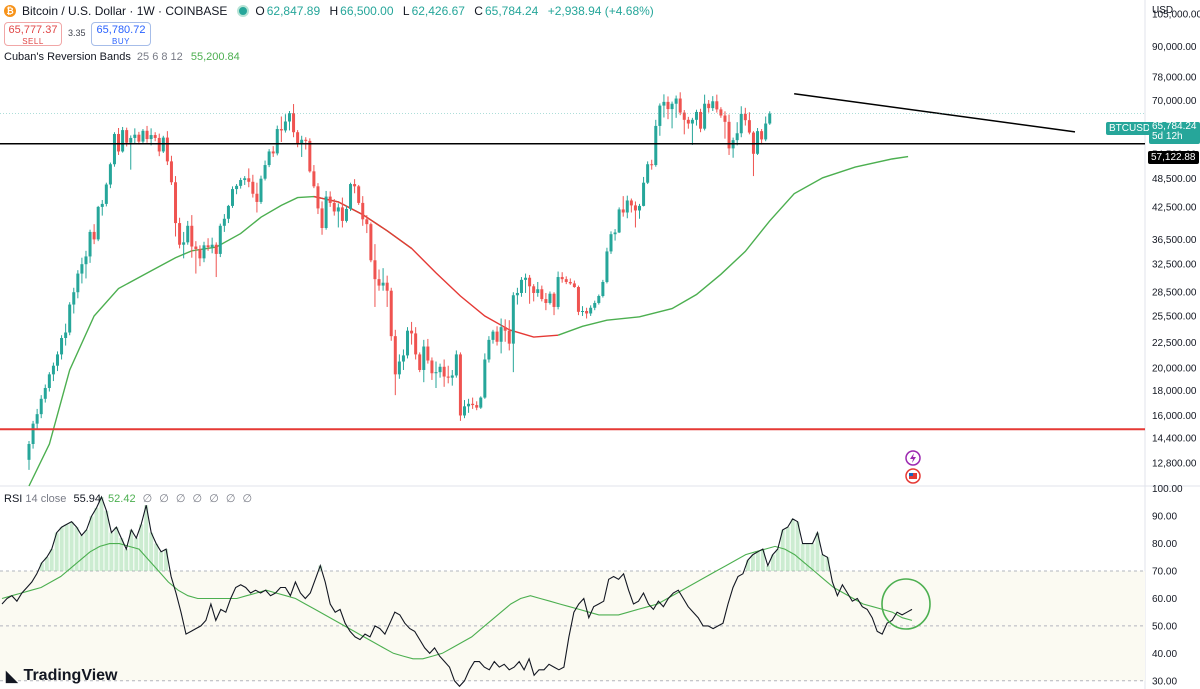 This screenshot has height=689, width=1200. Describe the element at coordinates (913, 458) in the screenshot. I see `lightning-event-icon` at that location.